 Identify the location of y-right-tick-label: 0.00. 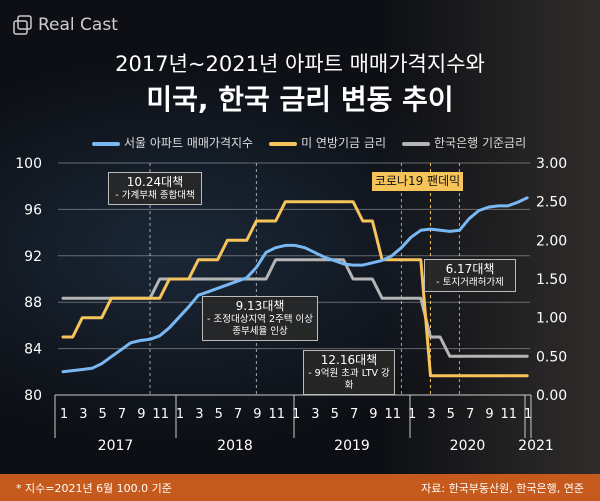
(551, 396).